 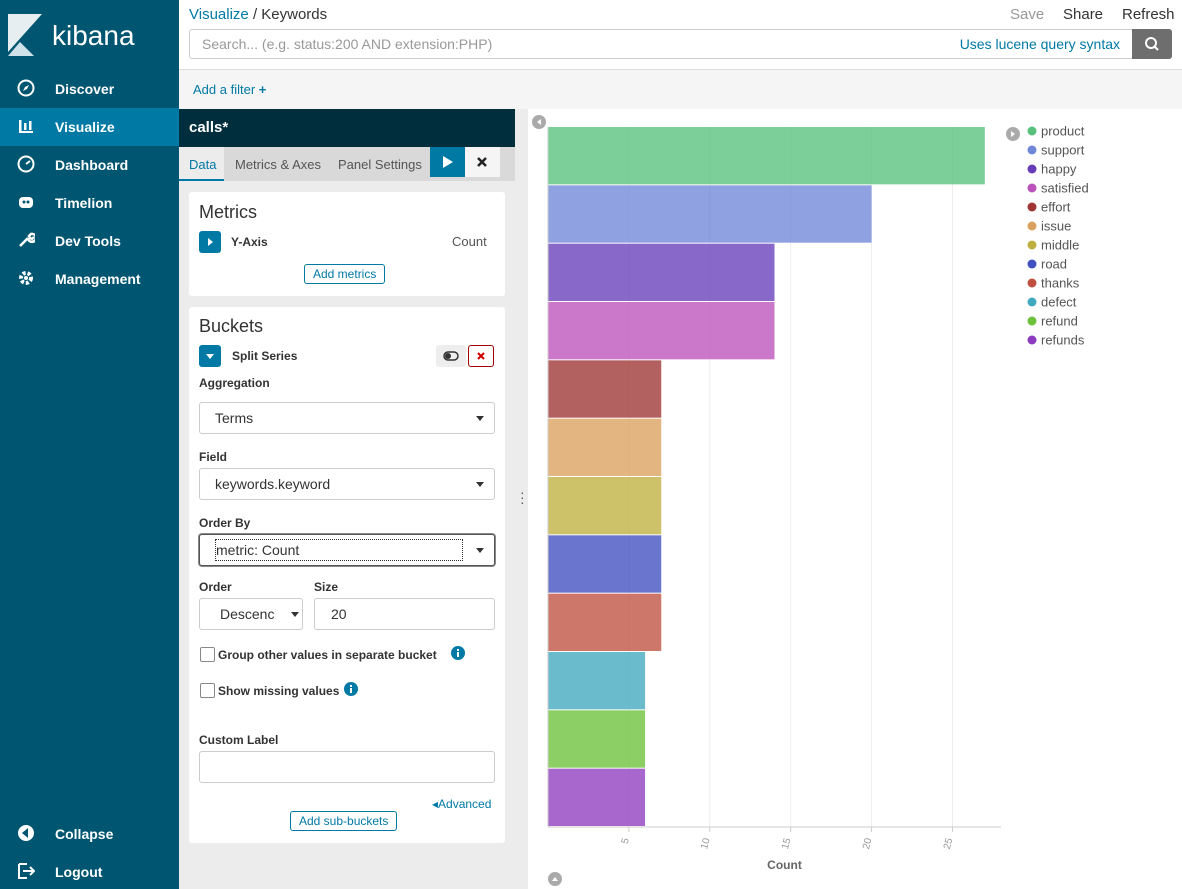 What do you see at coordinates (1059, 302) in the screenshot?
I see `legend-label: defect` at bounding box center [1059, 302].